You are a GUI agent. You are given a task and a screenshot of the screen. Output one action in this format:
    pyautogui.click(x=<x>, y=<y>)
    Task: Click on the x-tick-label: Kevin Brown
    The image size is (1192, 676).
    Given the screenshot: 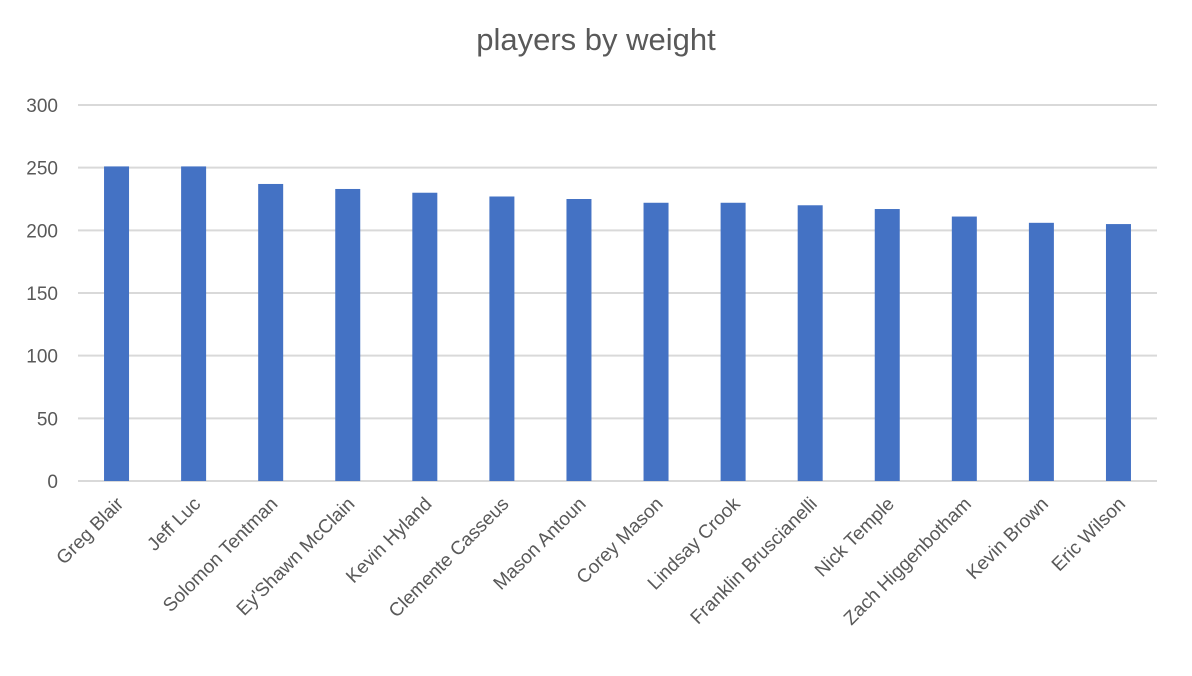 What is the action you would take?
    pyautogui.click(x=1008, y=539)
    